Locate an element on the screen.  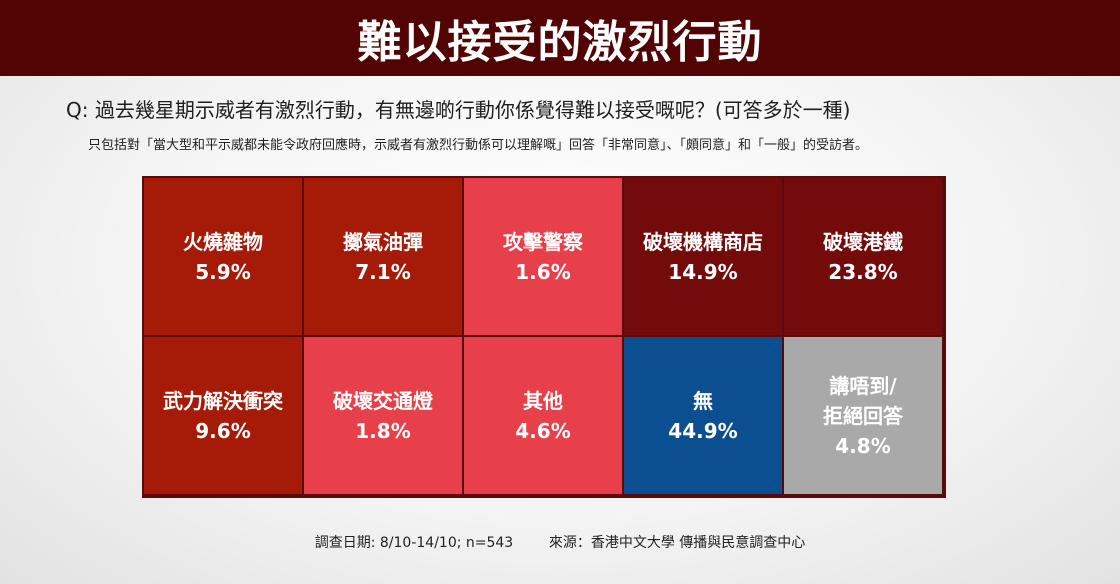
cell-label: 破壞交通燈 is located at coordinates (383, 400).